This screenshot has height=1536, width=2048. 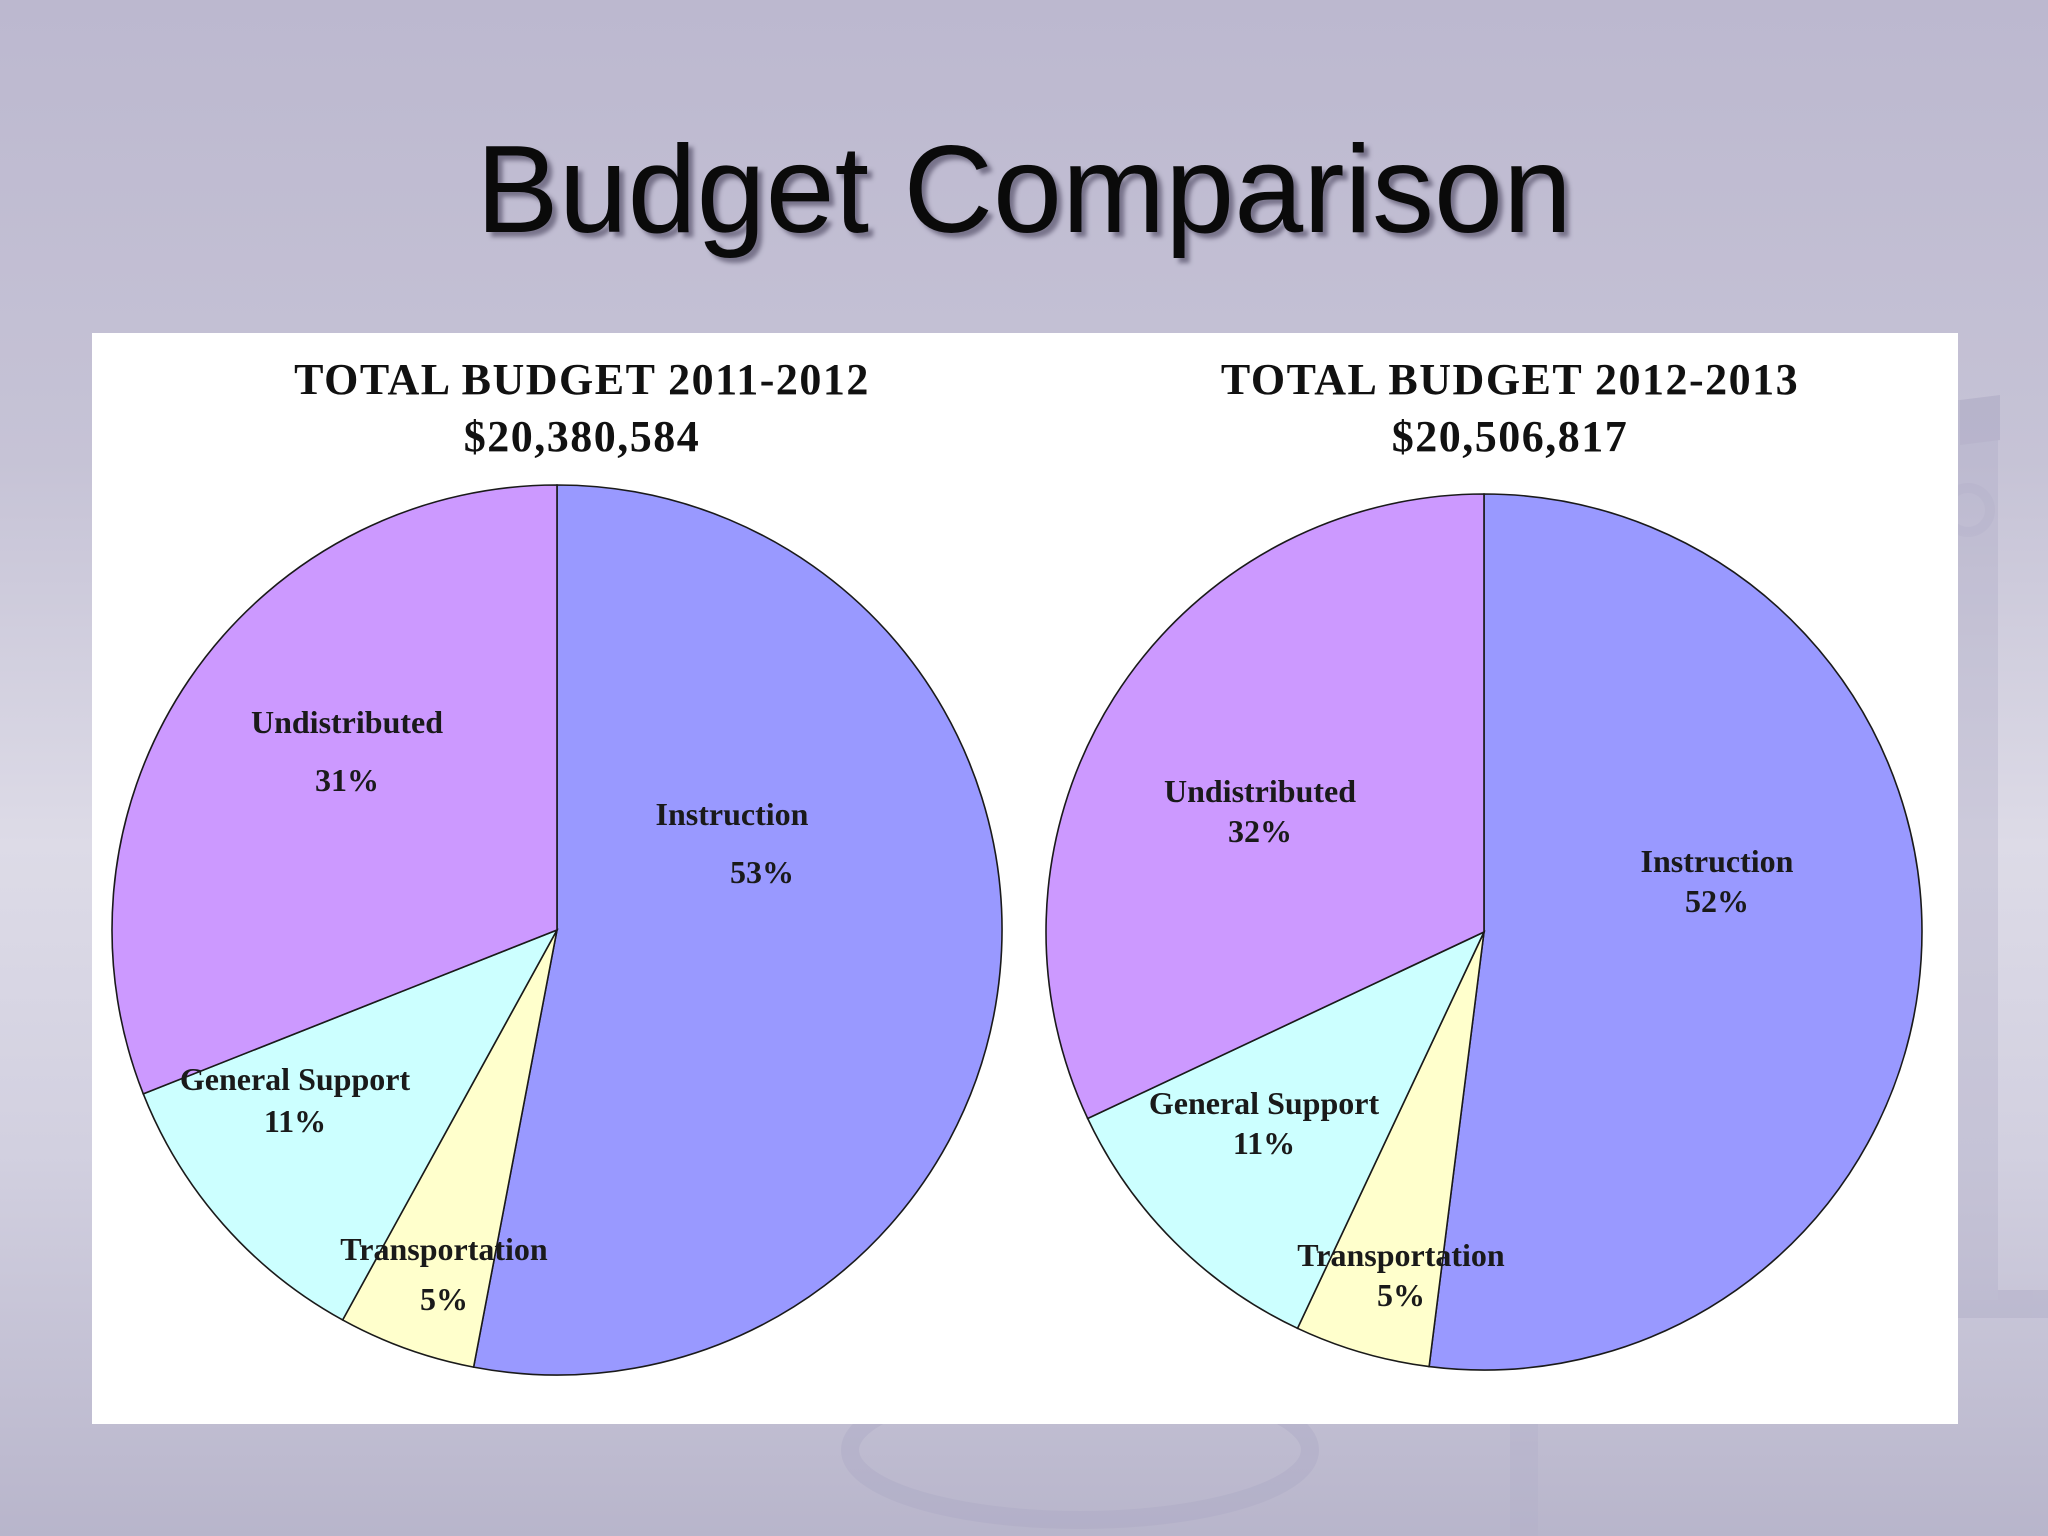 What do you see at coordinates (347, 780) in the screenshot?
I see `slice-percent-label: 31%` at bounding box center [347, 780].